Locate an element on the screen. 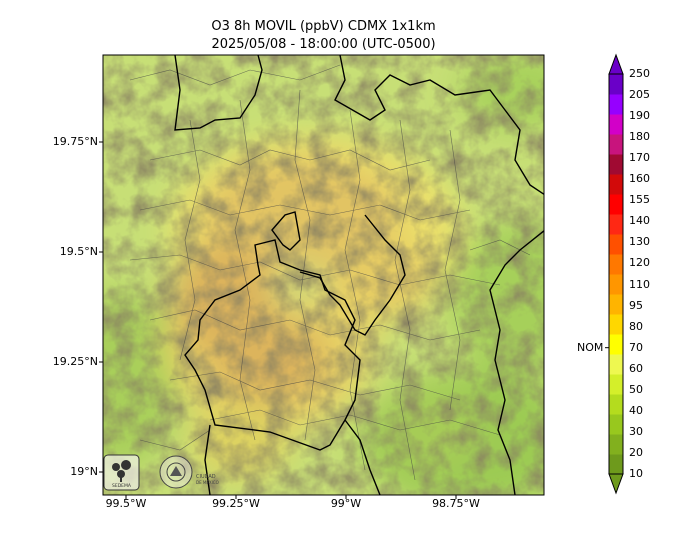 The image size is (700, 550). colorbar-tick-label: 10 is located at coordinates (636, 473).